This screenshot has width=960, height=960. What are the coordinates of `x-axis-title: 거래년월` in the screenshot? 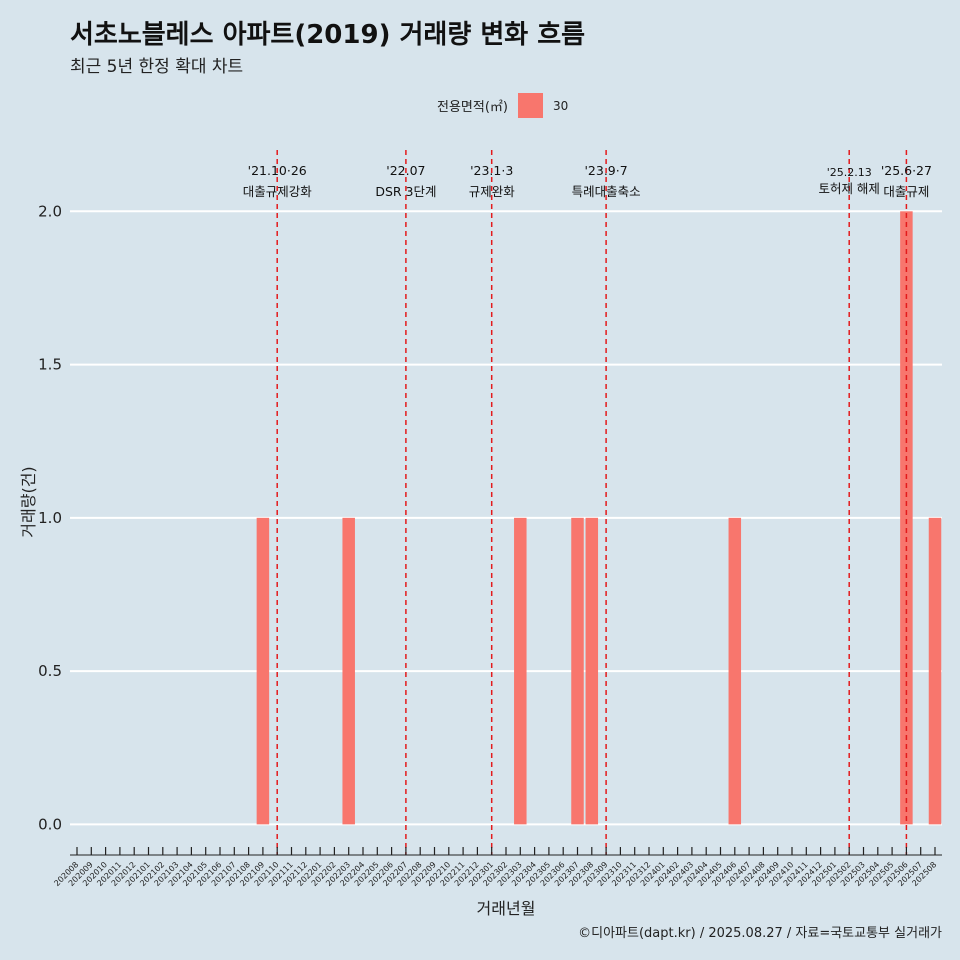 It's located at (506, 908).